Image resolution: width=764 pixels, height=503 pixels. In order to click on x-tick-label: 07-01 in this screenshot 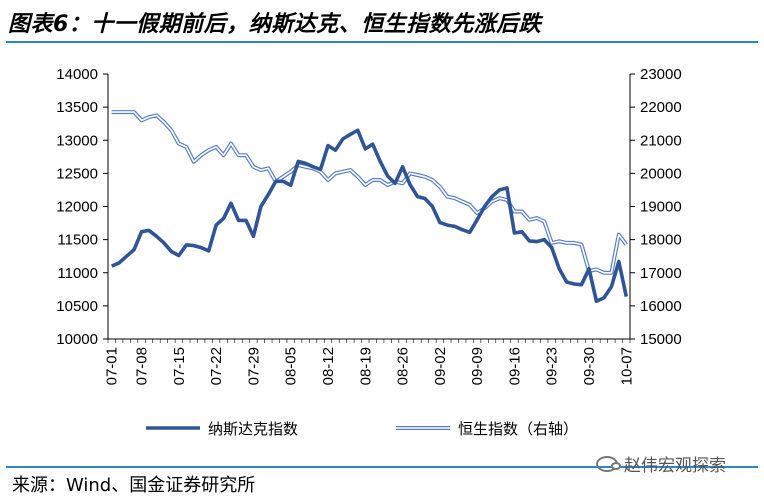, I will do `click(112, 366)`.